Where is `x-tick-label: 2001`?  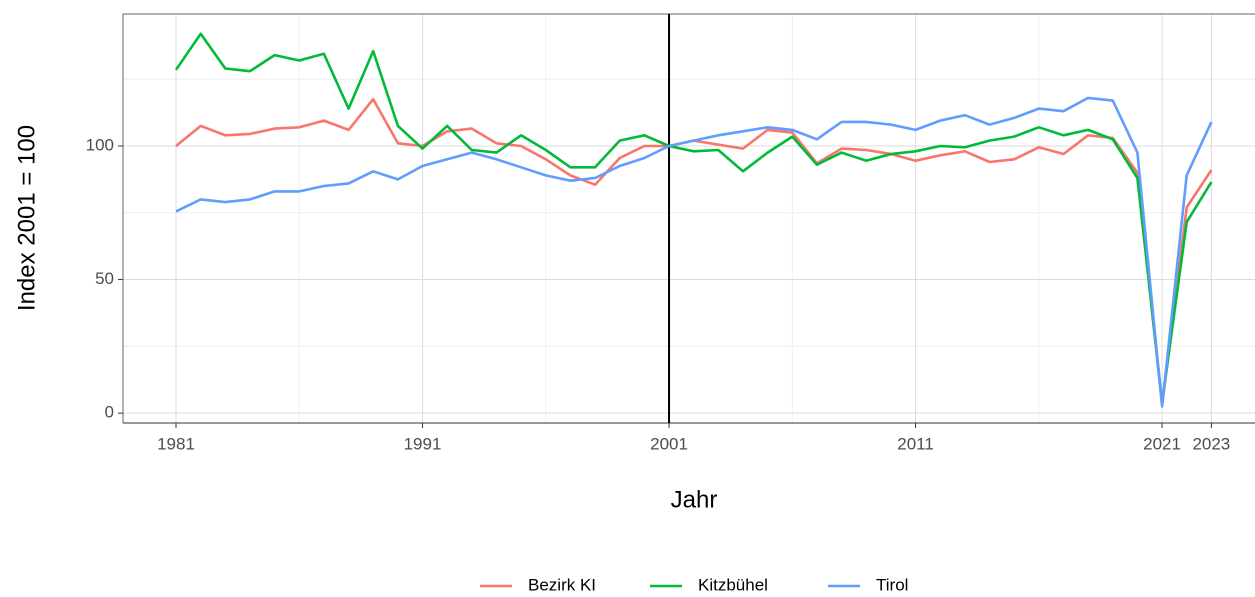
x-tick-label: 2001 is located at coordinates (669, 443).